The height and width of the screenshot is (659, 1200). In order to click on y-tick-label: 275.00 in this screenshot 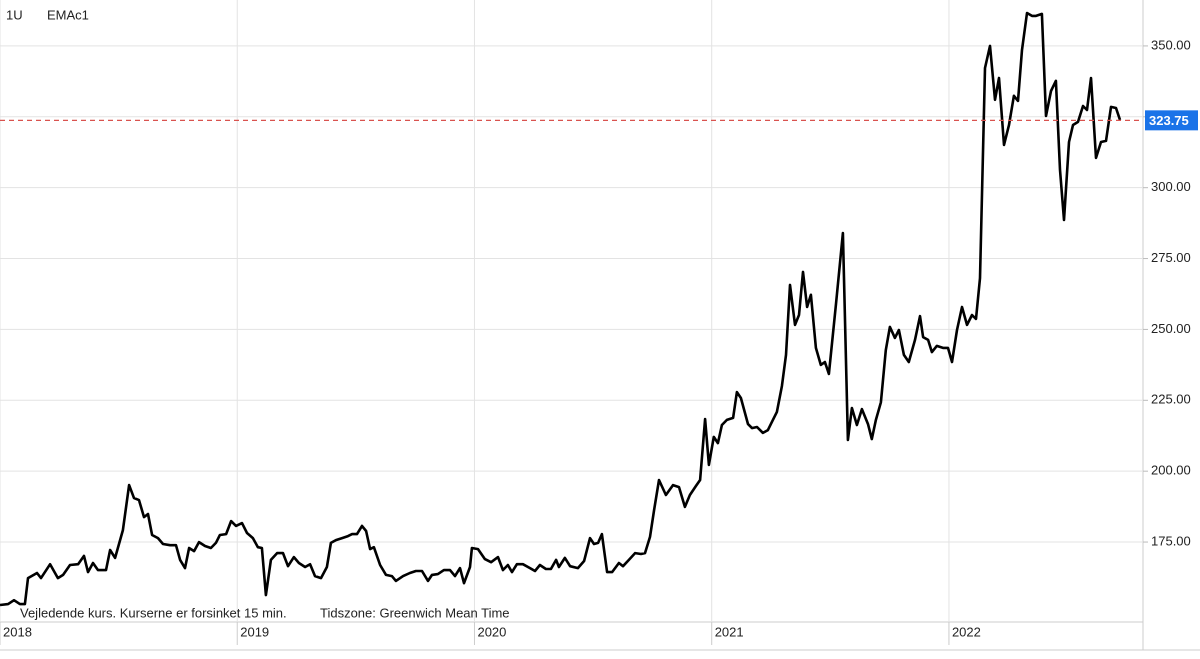, I will do `click(1171, 257)`.